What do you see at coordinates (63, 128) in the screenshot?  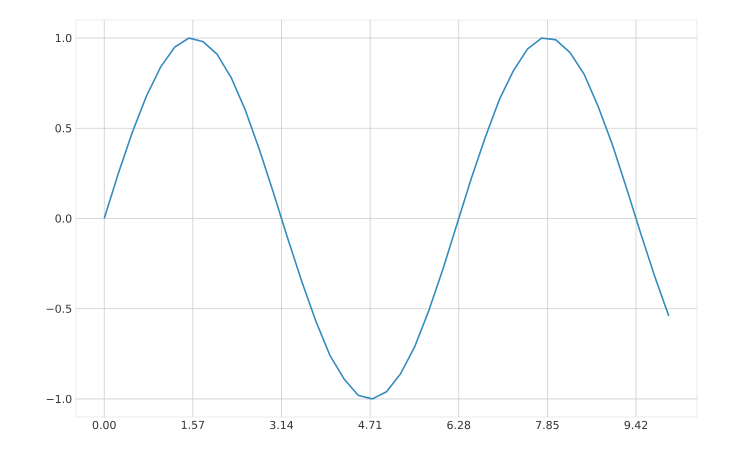 I see `y-tick-label: 0.5` at bounding box center [63, 128].